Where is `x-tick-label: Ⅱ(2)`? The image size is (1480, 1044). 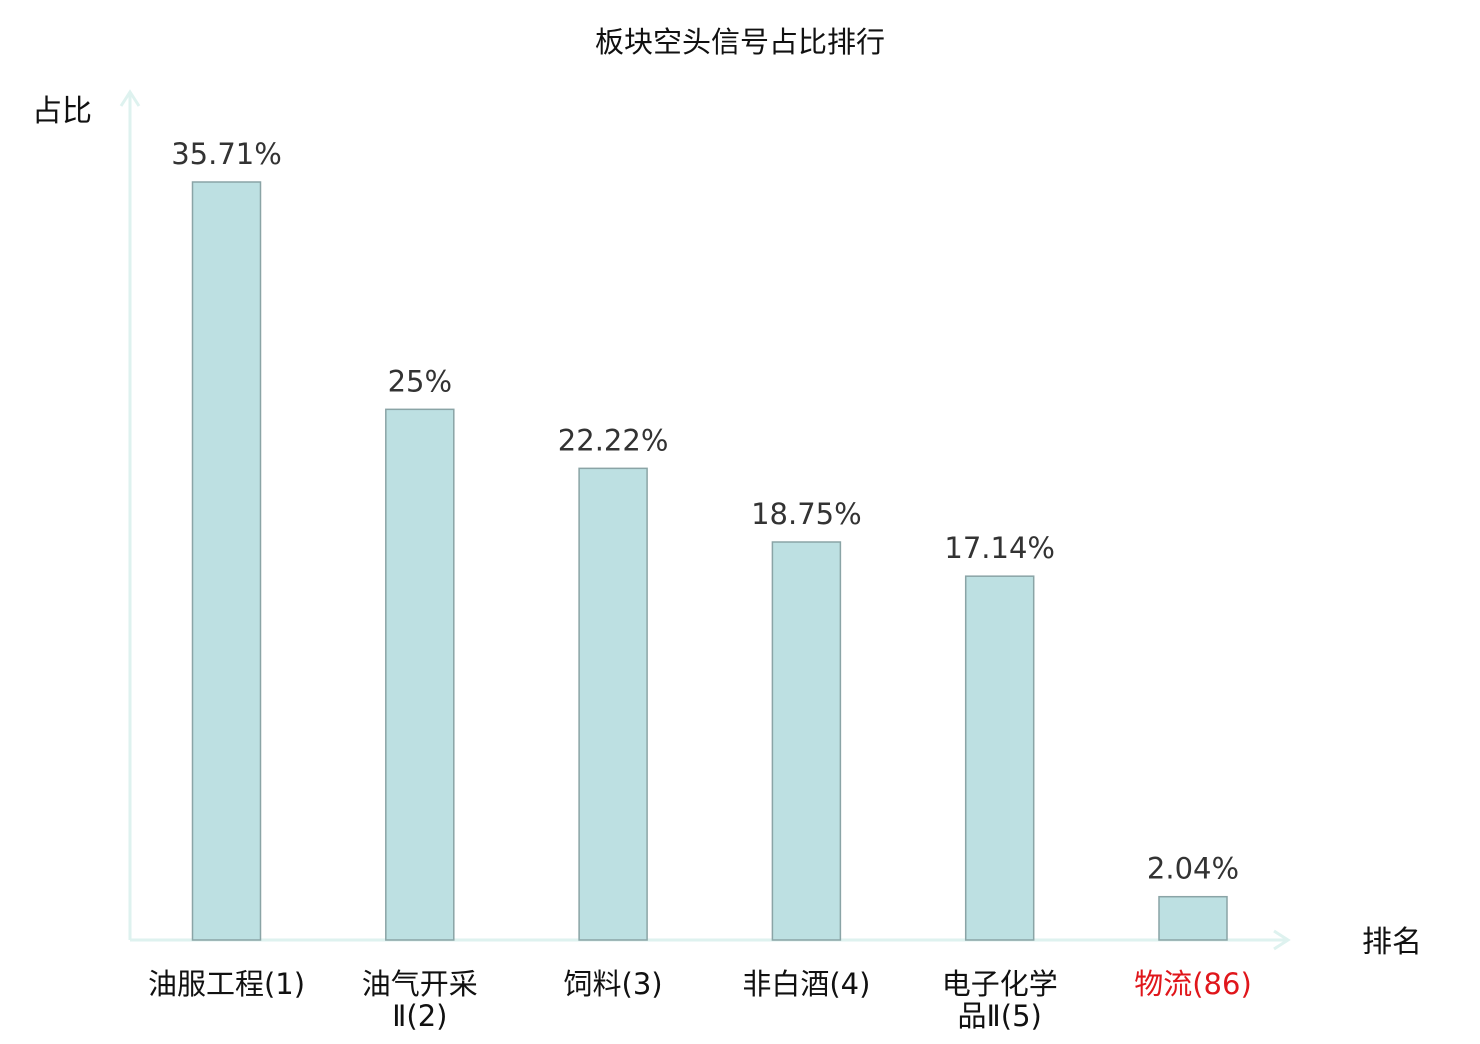
x-tick-label: Ⅱ(2) is located at coordinates (419, 1016).